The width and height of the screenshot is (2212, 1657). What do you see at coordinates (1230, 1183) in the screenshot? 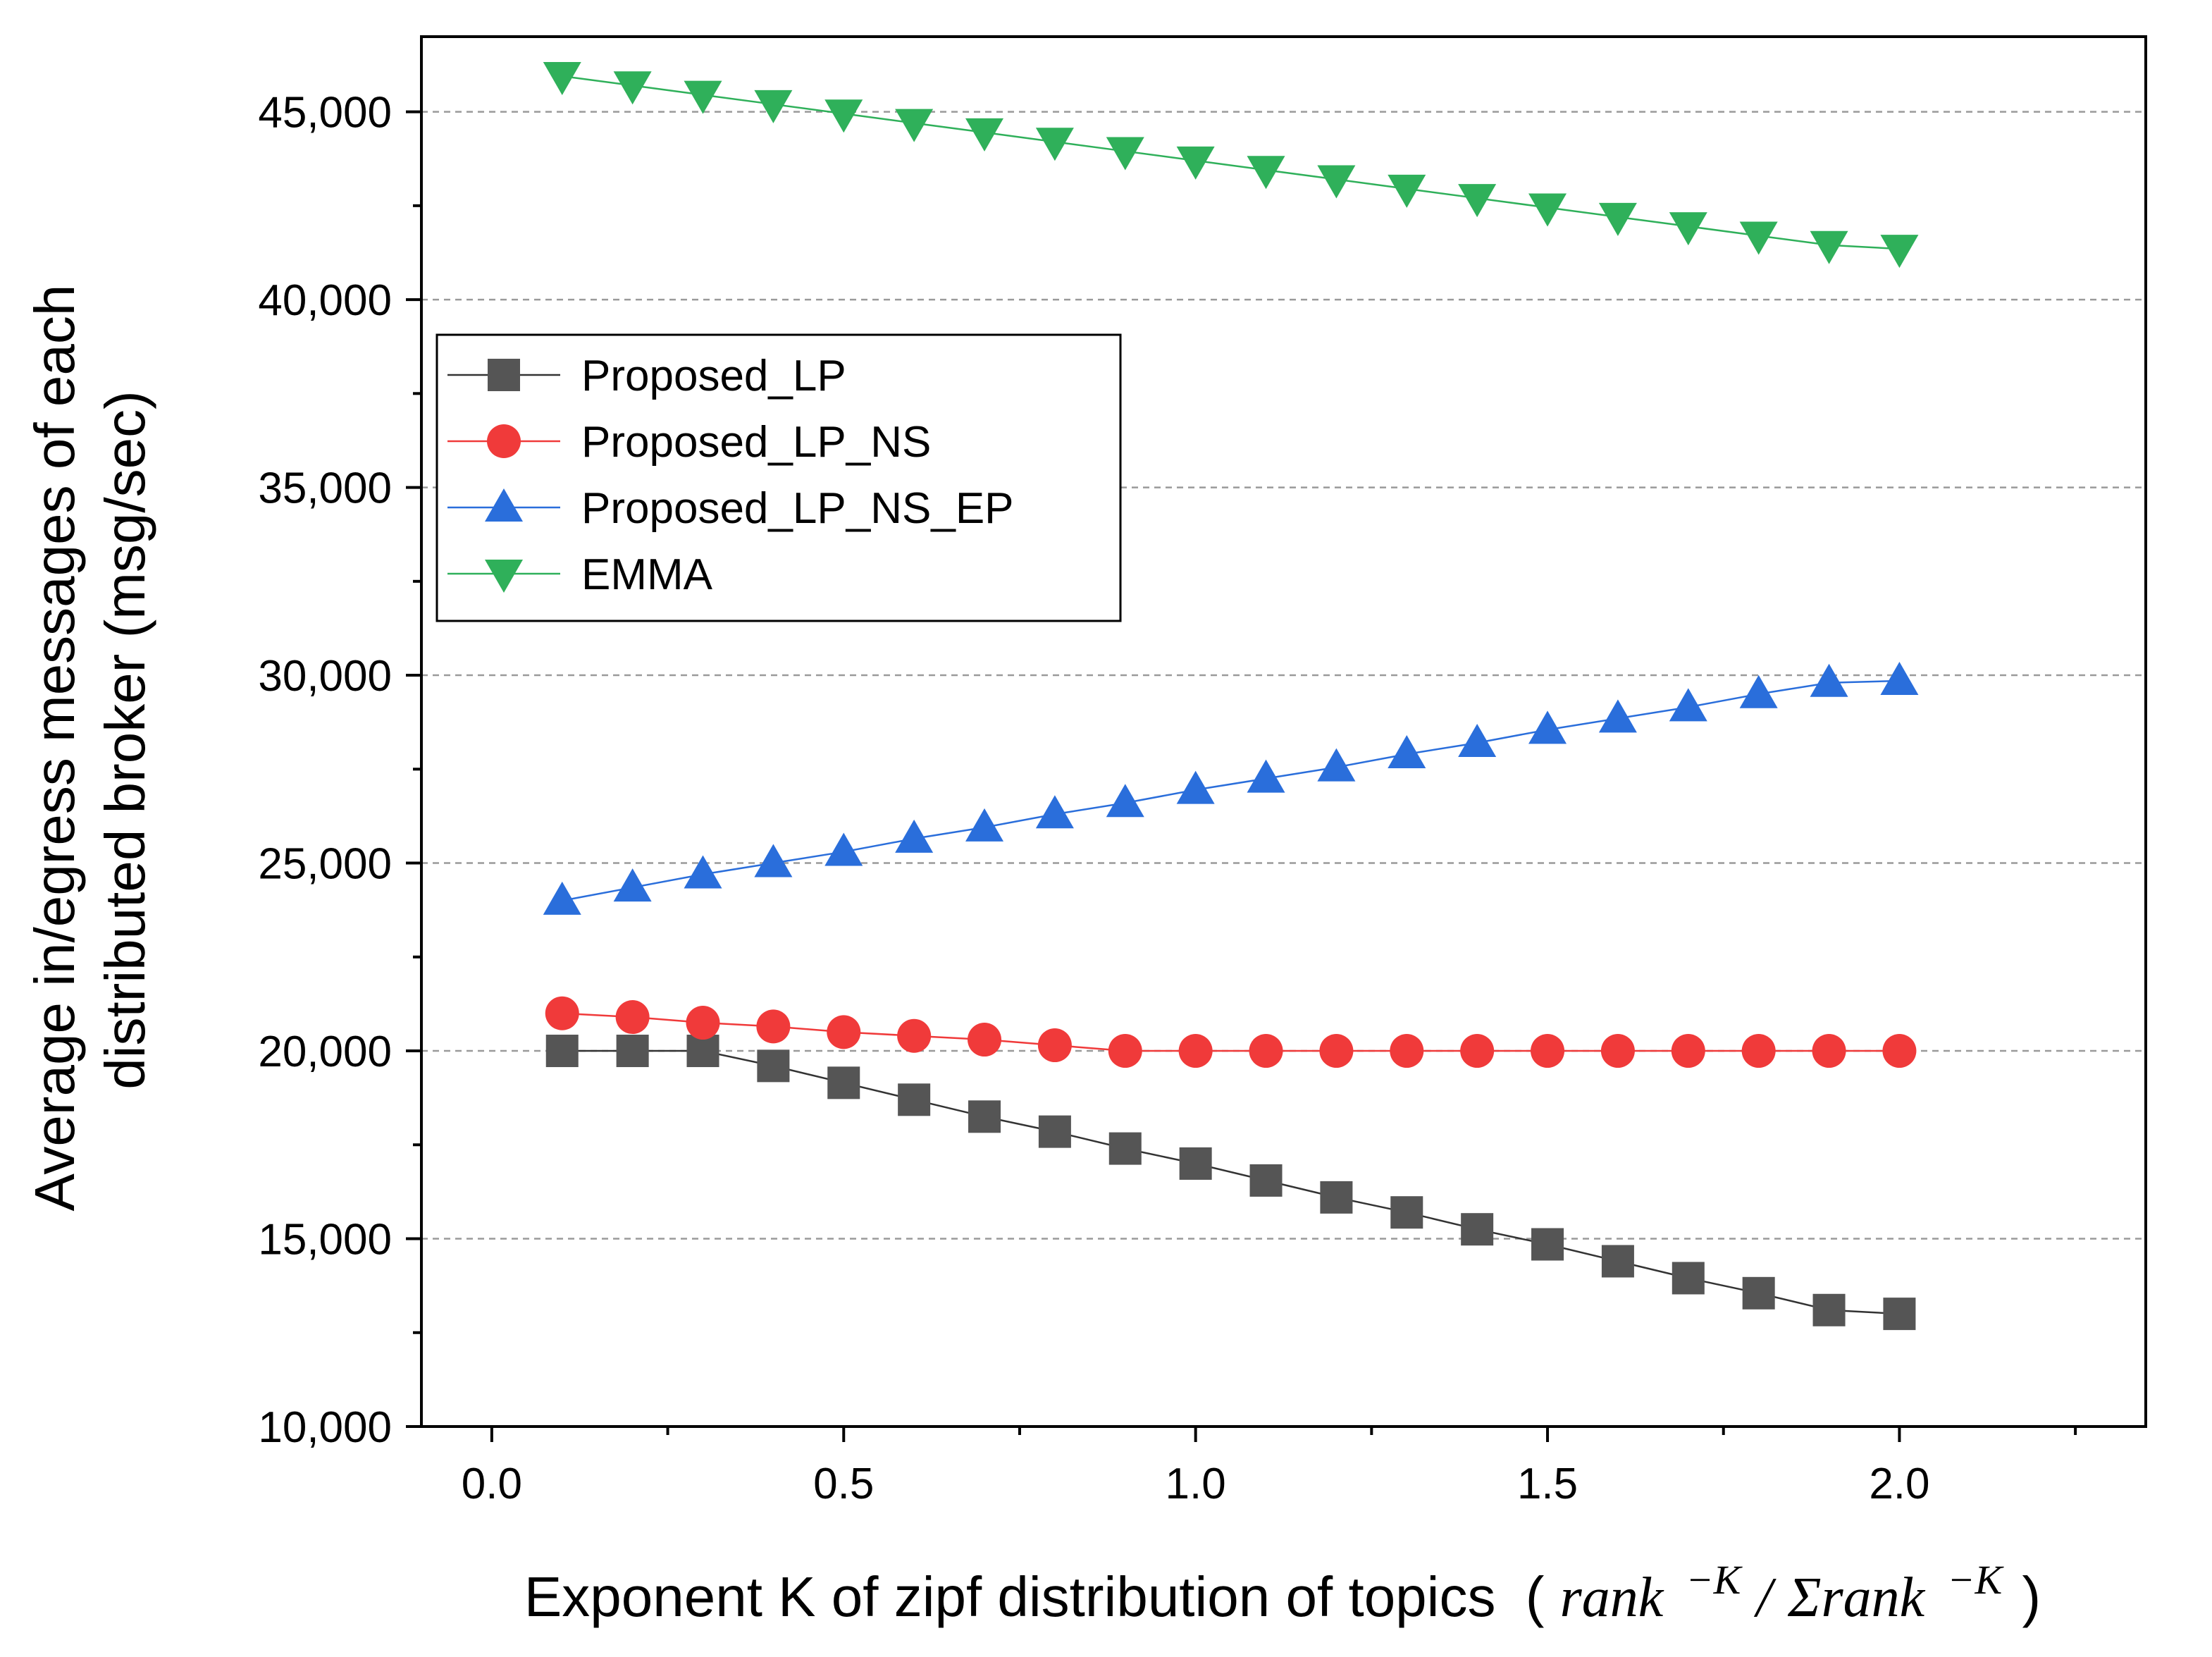
I see `series-proposed-lp` at bounding box center [1230, 1183].